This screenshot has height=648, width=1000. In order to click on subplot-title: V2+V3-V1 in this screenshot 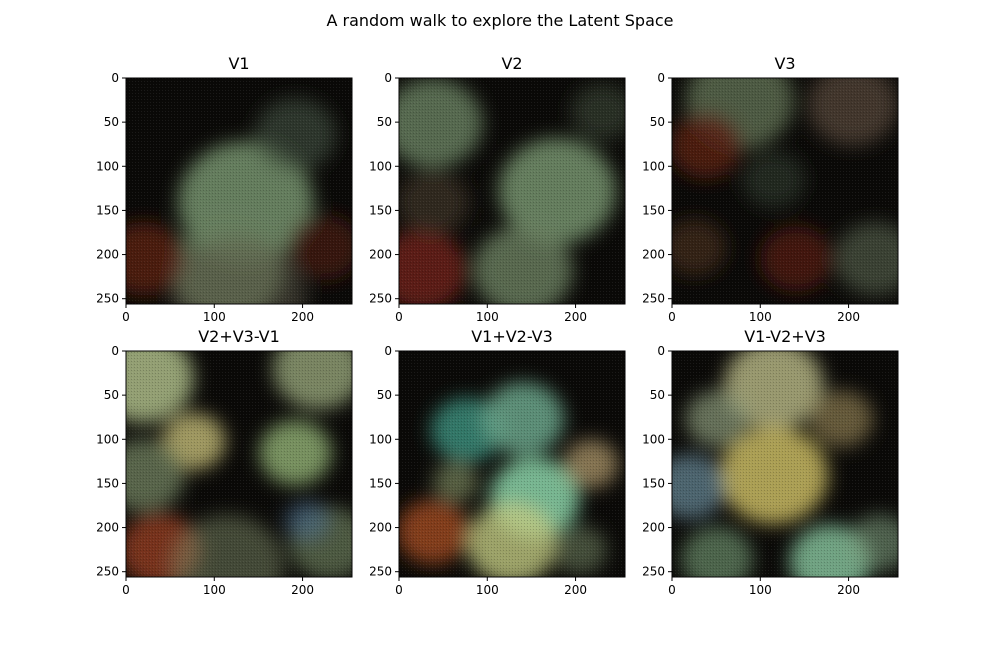, I will do `click(239, 336)`.